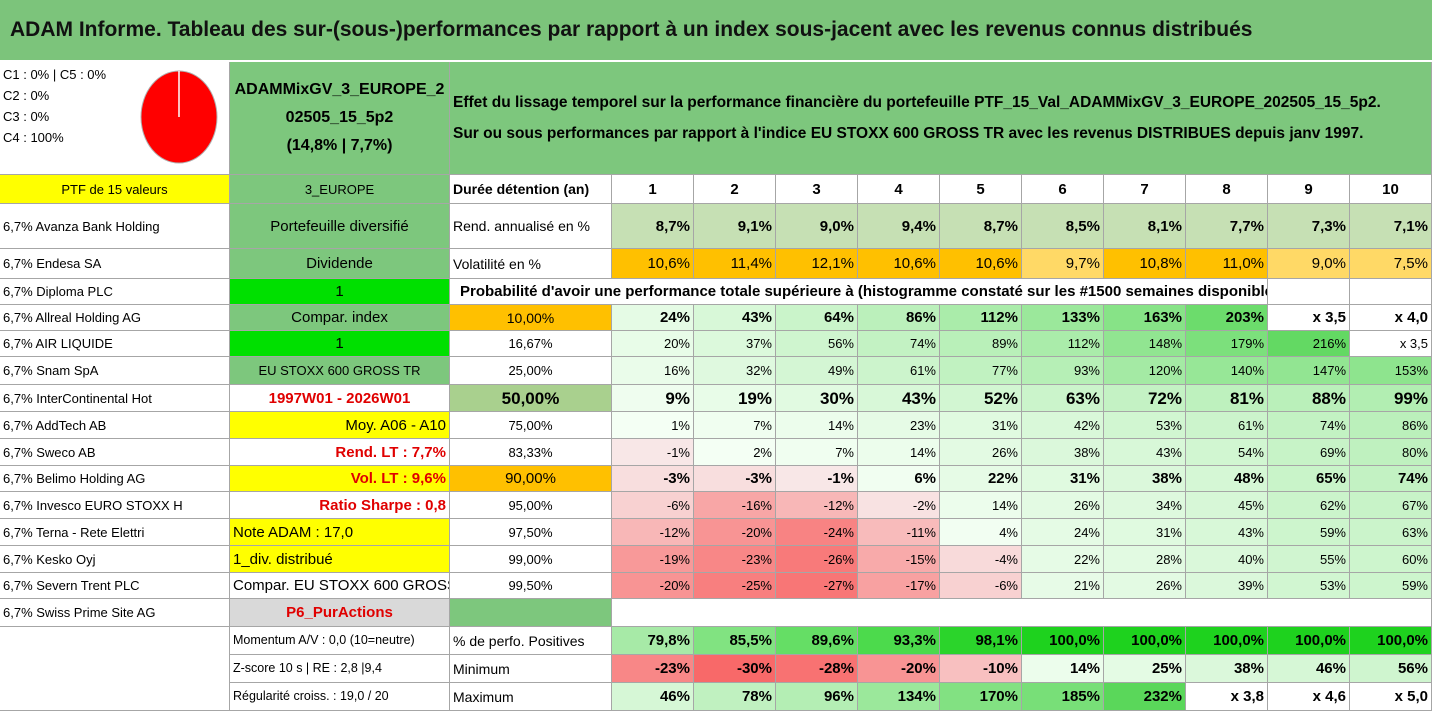 The image size is (1432, 717). Describe the element at coordinates (340, 226) in the screenshot. I see `info-cell: Portefeuille diversifié` at that location.